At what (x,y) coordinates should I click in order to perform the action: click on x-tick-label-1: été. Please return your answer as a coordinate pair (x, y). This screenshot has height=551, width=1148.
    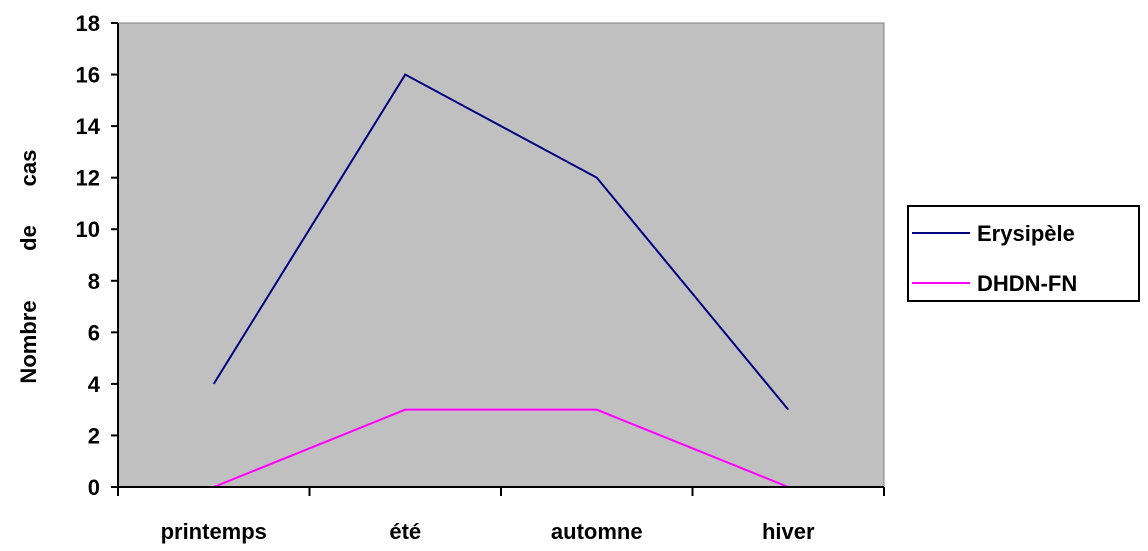
    Looking at the image, I should click on (405, 531).